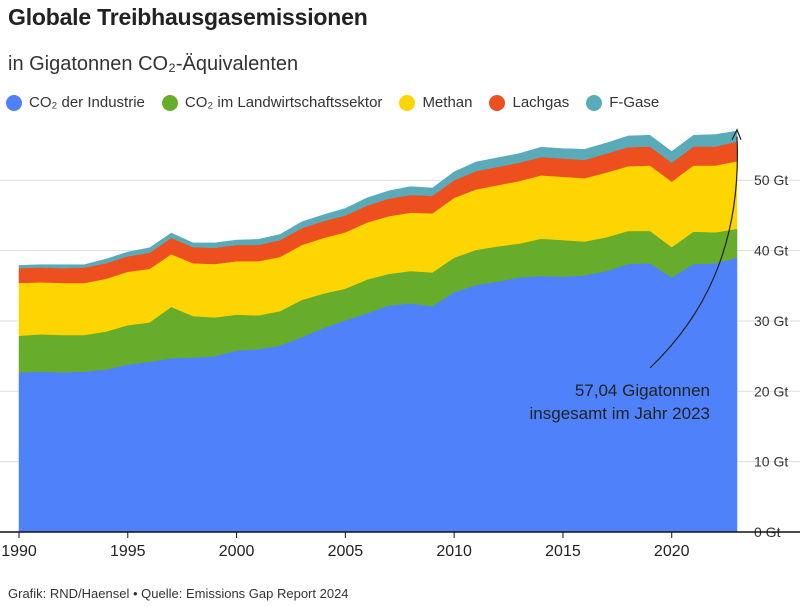  What do you see at coordinates (636, 275) in the screenshot?
I see `annotation-layer: 57,04 Gigatonnen insgesamt im Jahr 2023` at bounding box center [636, 275].